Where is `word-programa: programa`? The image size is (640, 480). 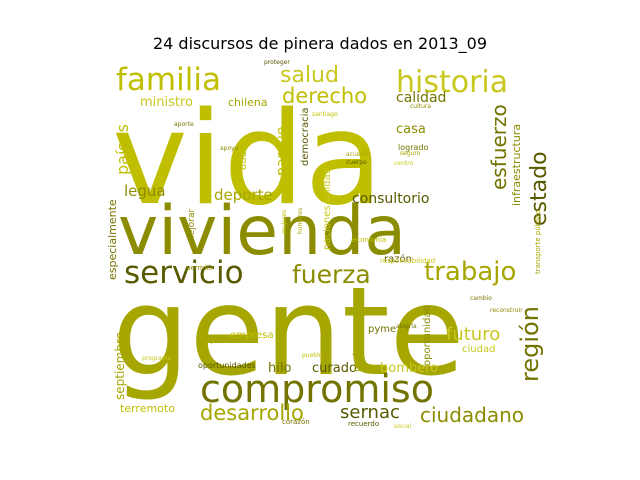
word-programa: programa is located at coordinates (157, 358).